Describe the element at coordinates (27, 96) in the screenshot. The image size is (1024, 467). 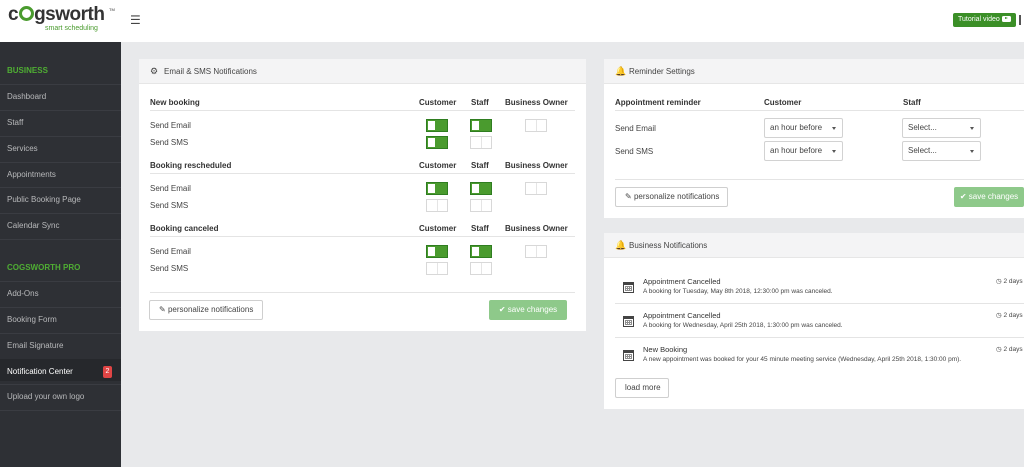
I see `sidebar-item-dashboard: Dashboard` at that location.